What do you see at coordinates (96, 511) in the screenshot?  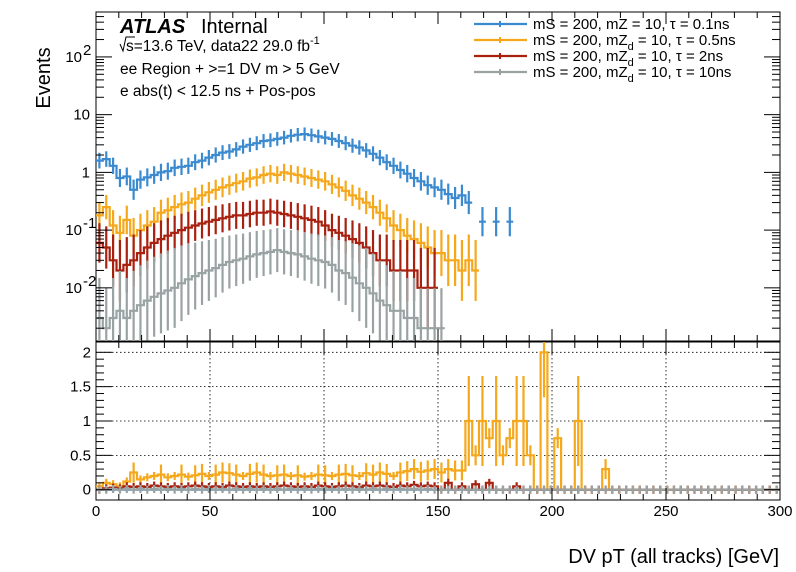 I see `x-tick-label: 0` at bounding box center [96, 511].